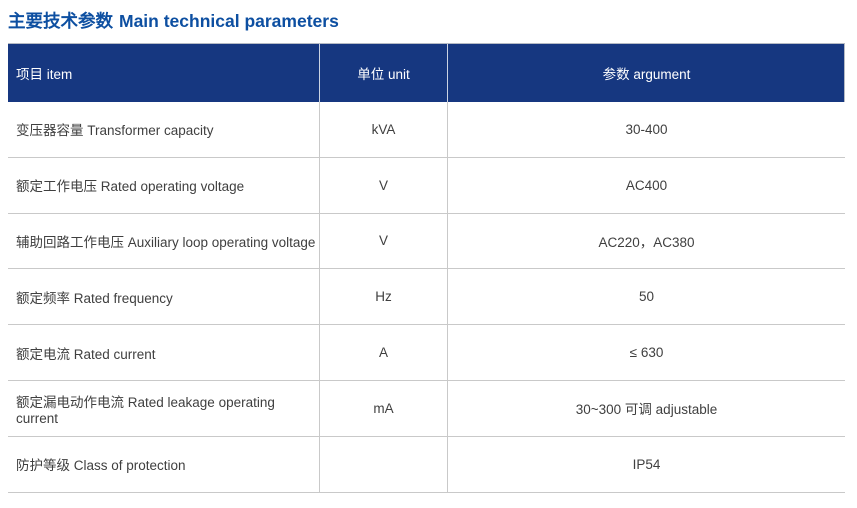 This screenshot has height=508, width=857. Describe the element at coordinates (164, 73) in the screenshot. I see `header-cell-item: 项目 item` at that location.